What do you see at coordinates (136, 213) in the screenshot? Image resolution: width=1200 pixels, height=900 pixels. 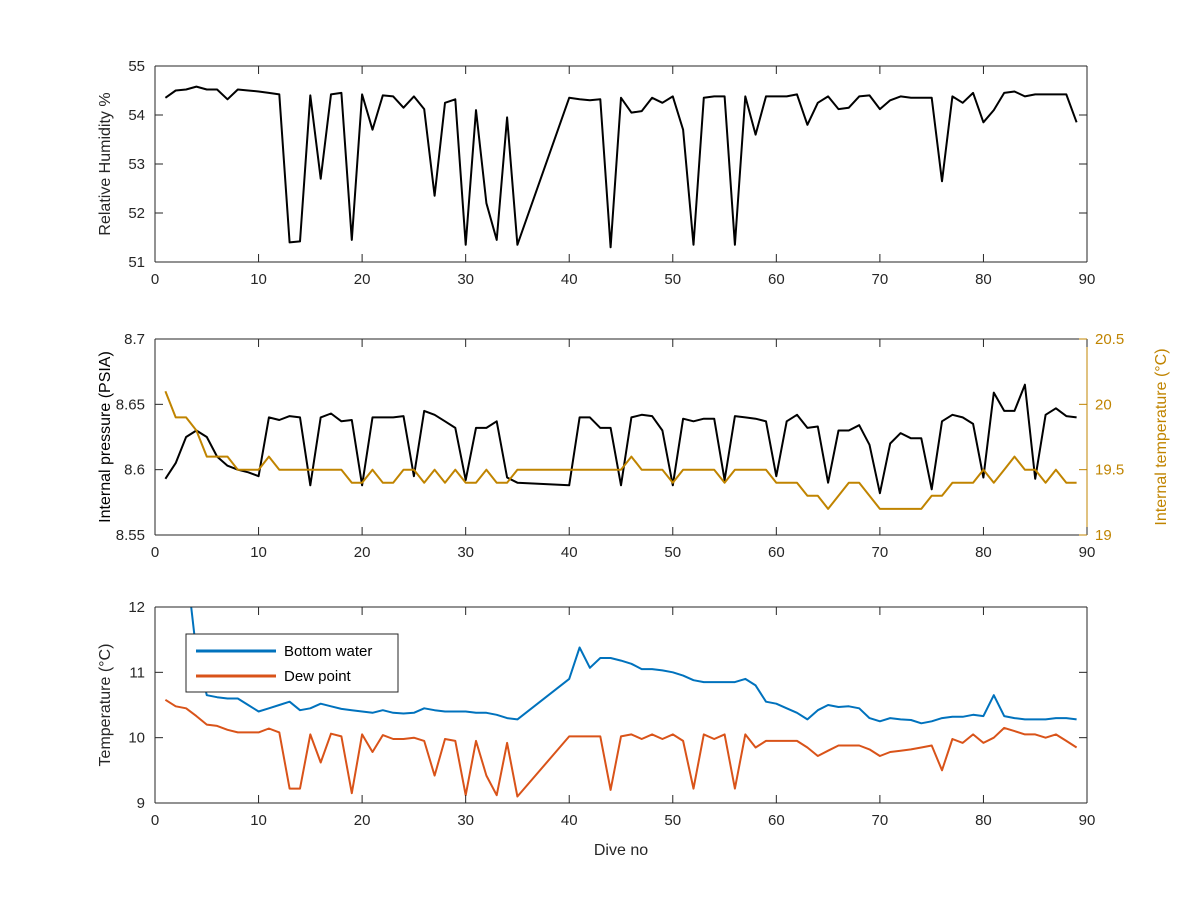 I see `y-tick-label: 52` at bounding box center [136, 213].